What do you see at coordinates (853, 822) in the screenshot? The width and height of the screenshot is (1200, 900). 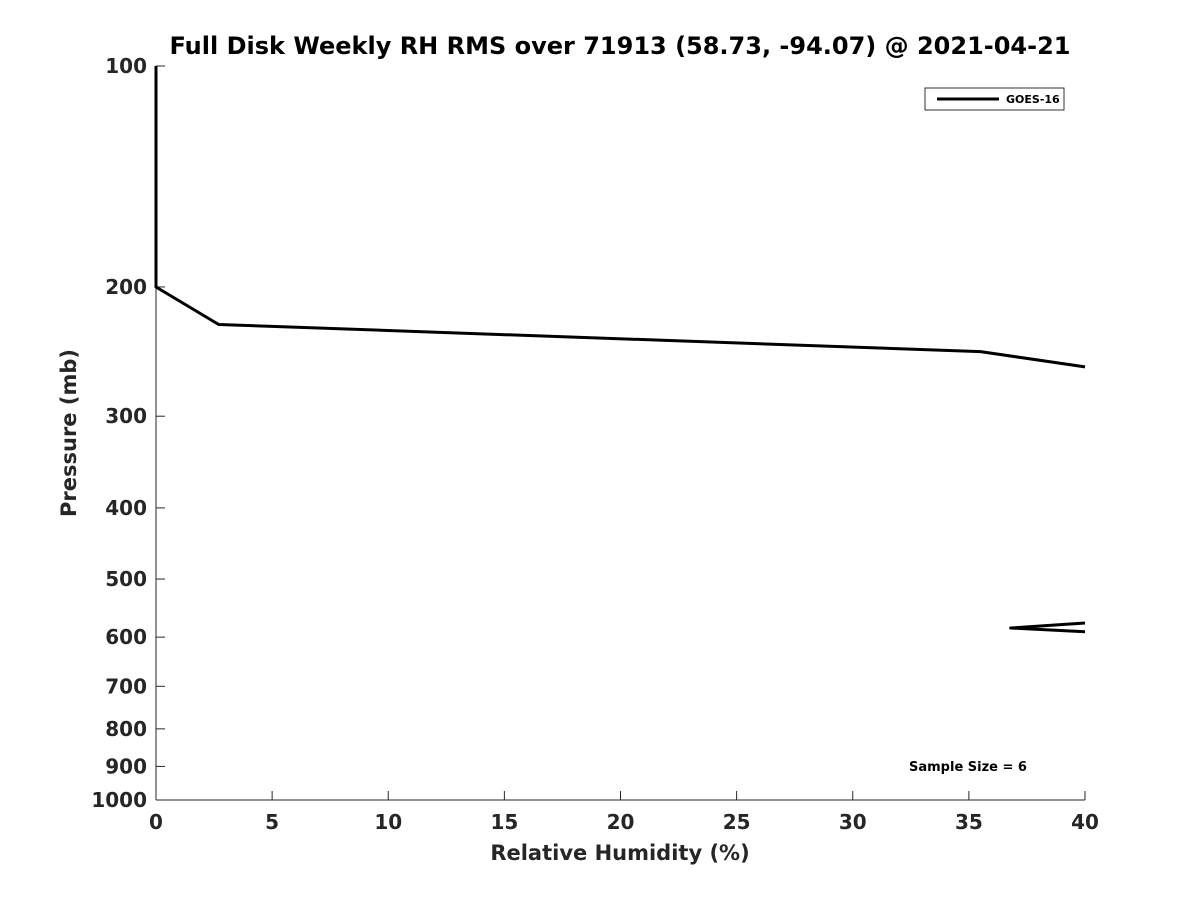 I see `x-tick-label: 30` at bounding box center [853, 822].